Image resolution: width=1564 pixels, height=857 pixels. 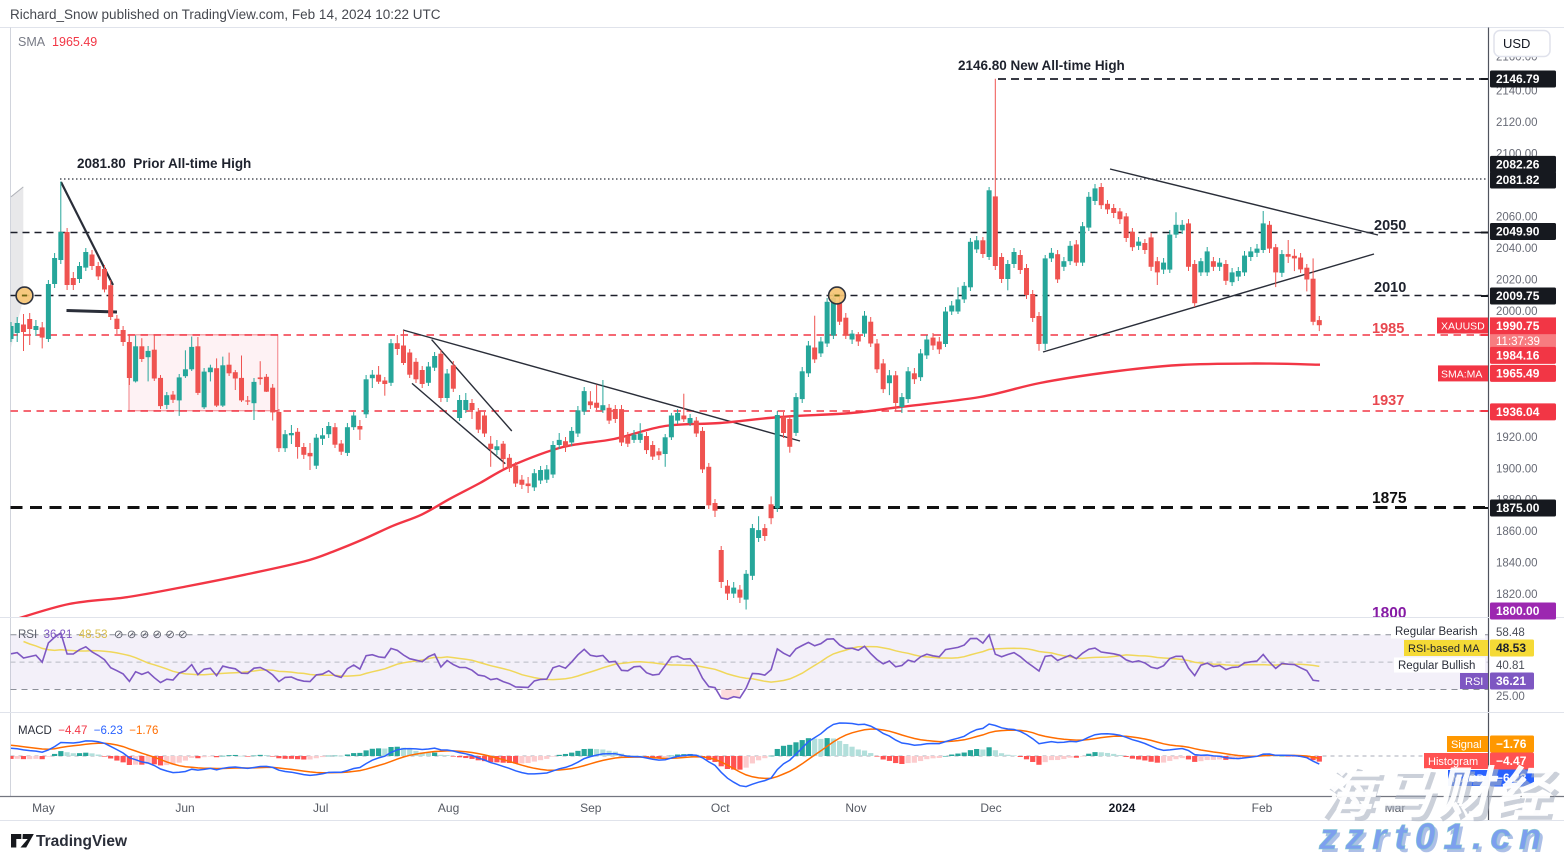 What do you see at coordinates (1388, 401) in the screenshot?
I see `svg-text: 1937` at bounding box center [1388, 401].